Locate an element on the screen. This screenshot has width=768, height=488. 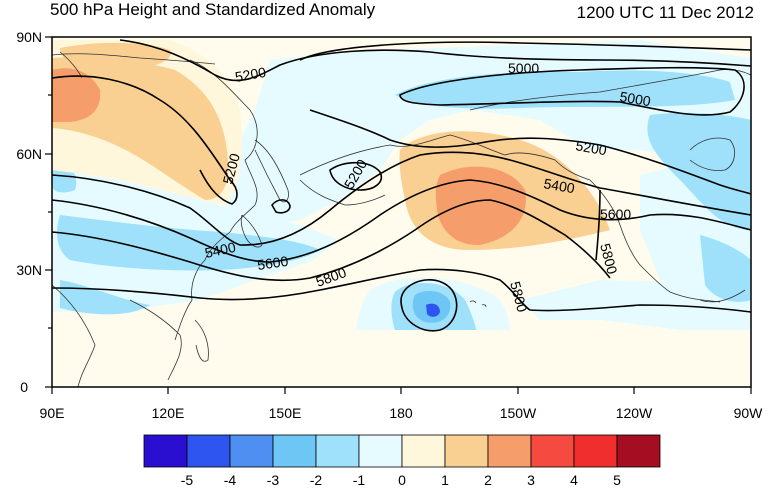
contour-label-5200-b: 5200 is located at coordinates (231, 168).